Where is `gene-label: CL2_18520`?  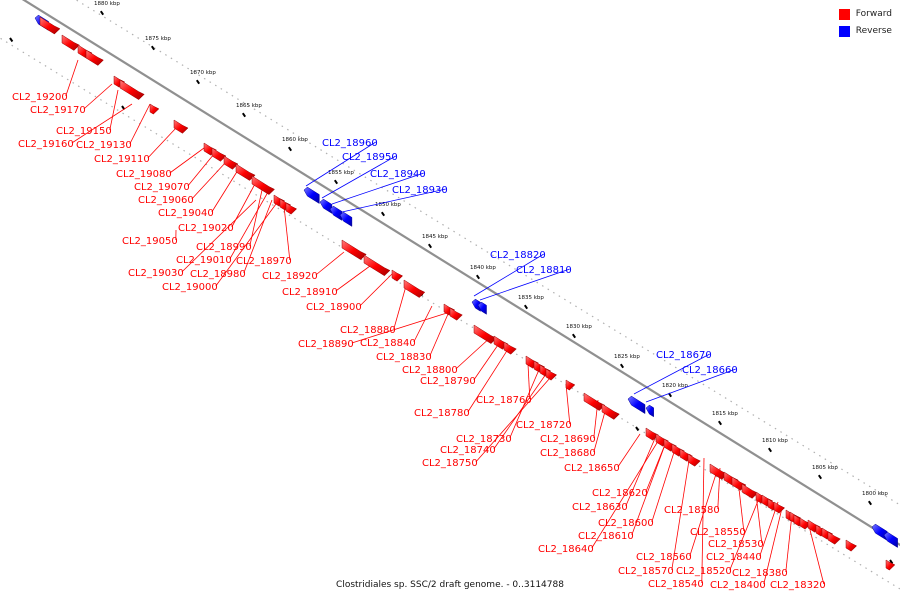
gene-label: CL2_18520 is located at coordinates (704, 571).